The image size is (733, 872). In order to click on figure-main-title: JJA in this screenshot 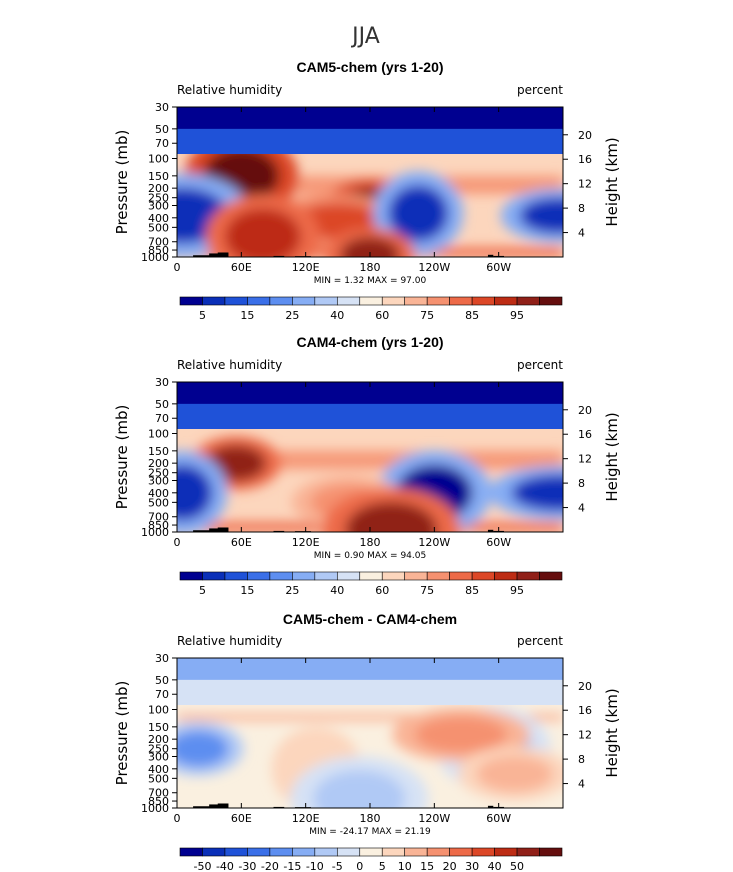, I will do `click(365, 36)`.